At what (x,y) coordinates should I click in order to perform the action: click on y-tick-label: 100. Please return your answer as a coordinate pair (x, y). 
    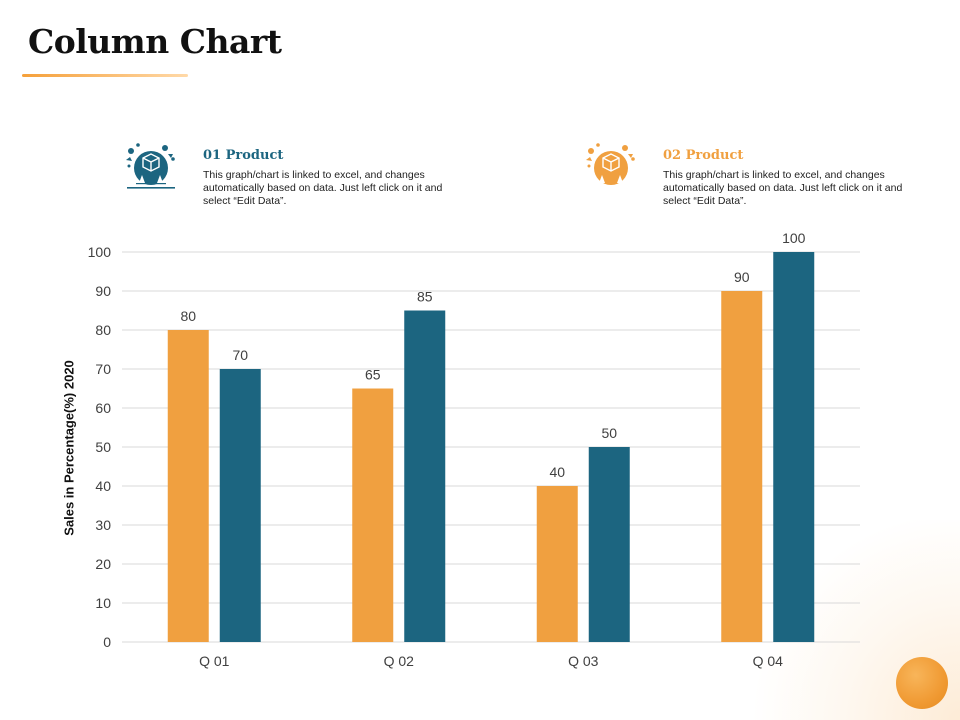
    Looking at the image, I should click on (100, 252).